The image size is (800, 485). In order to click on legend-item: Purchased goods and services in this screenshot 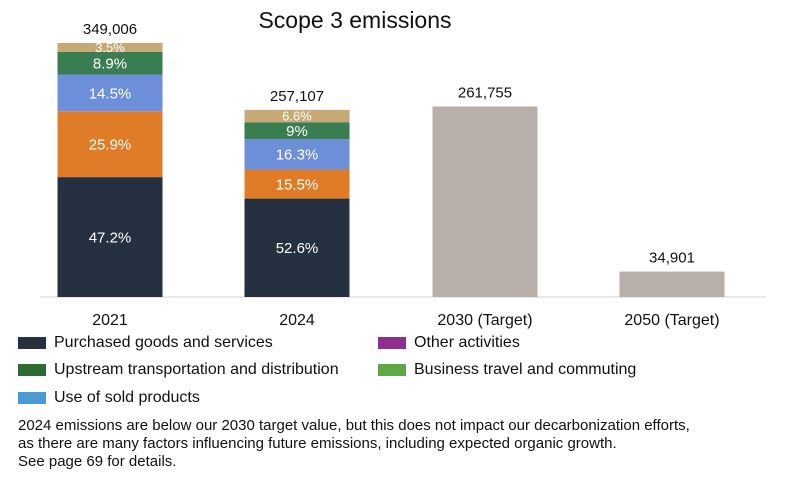, I will do `click(145, 343)`.